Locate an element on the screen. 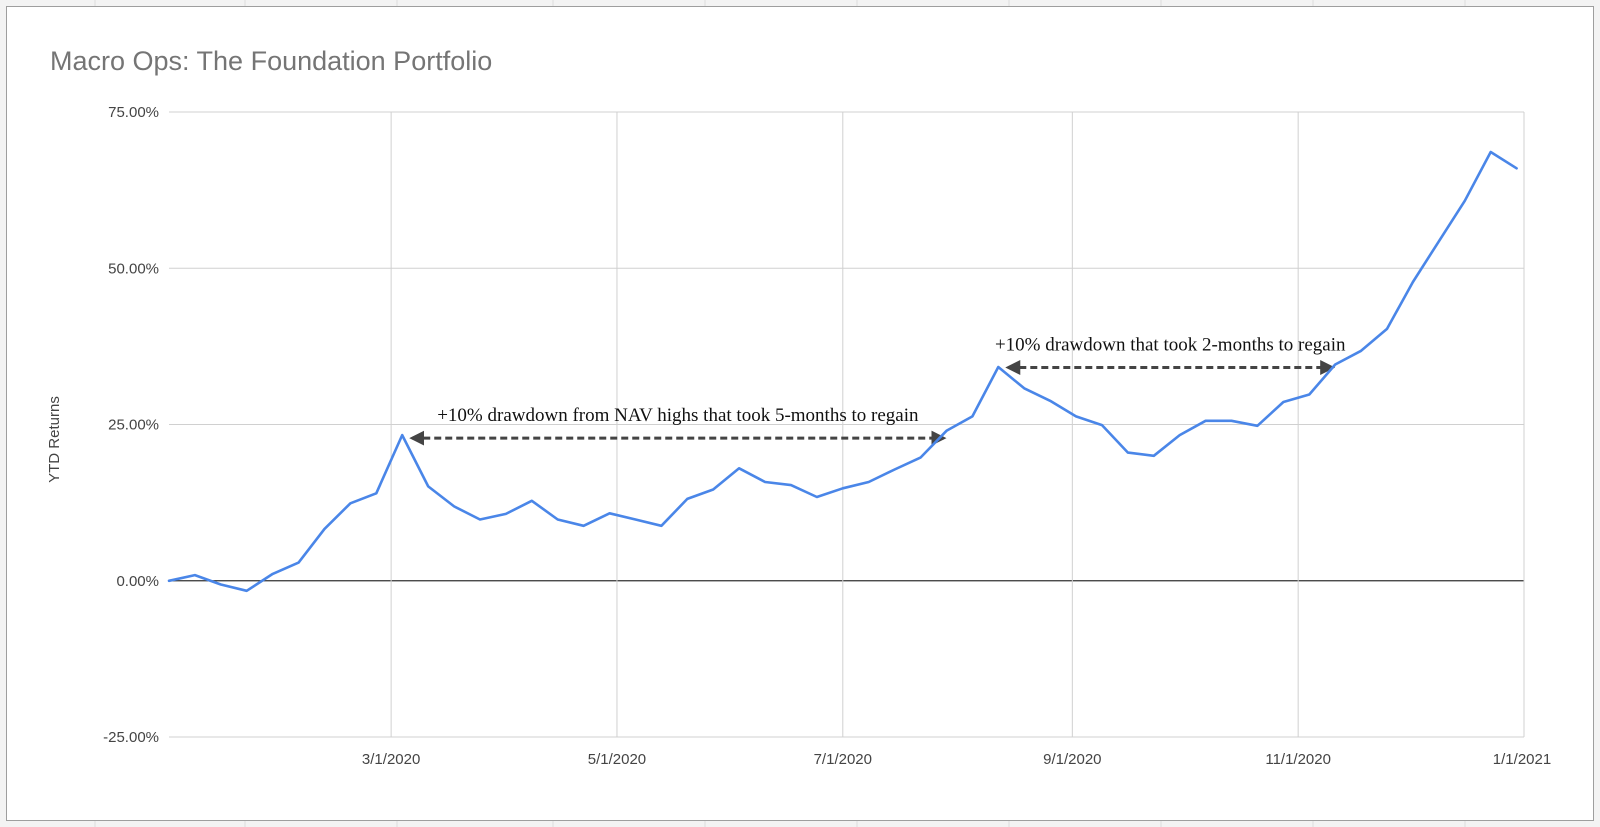  x-tick-label: 9/1/2020 is located at coordinates (1072, 759).